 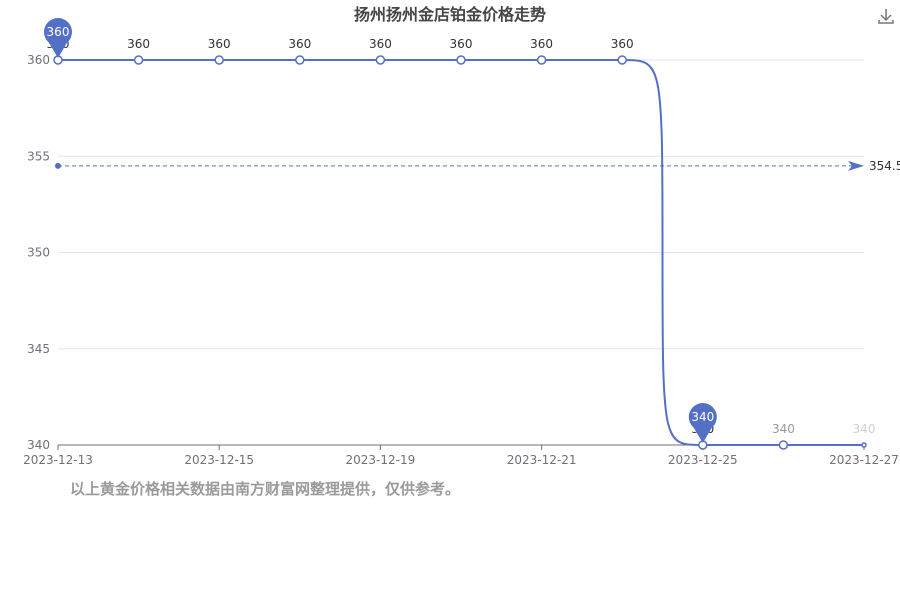 I want to click on min-pin-label: 340, so click(x=702, y=417).